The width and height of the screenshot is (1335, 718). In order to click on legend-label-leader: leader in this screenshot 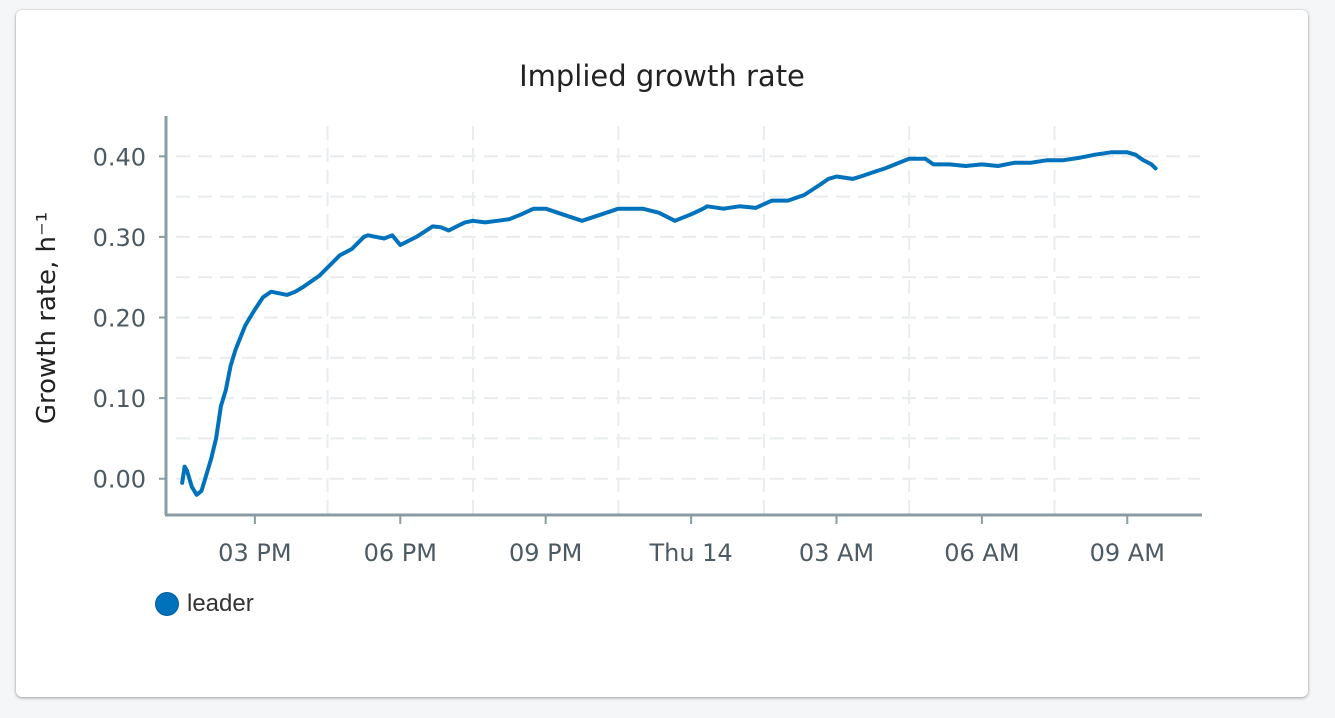, I will do `click(220, 603)`.